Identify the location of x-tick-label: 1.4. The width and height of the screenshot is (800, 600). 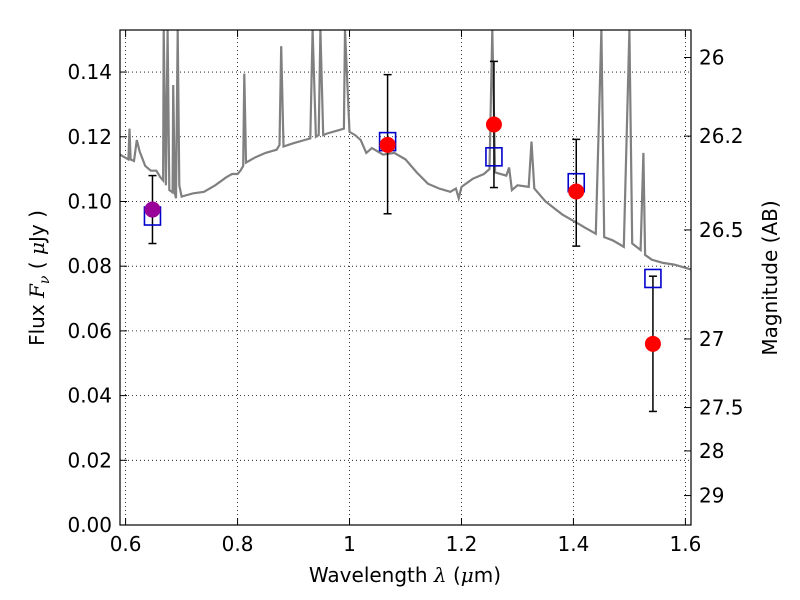
(574, 544).